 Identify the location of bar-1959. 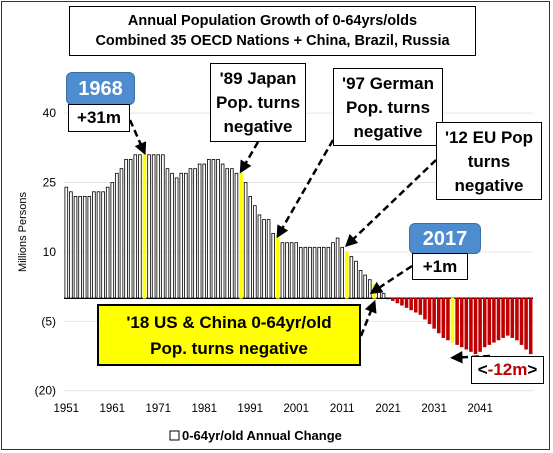
(103, 245).